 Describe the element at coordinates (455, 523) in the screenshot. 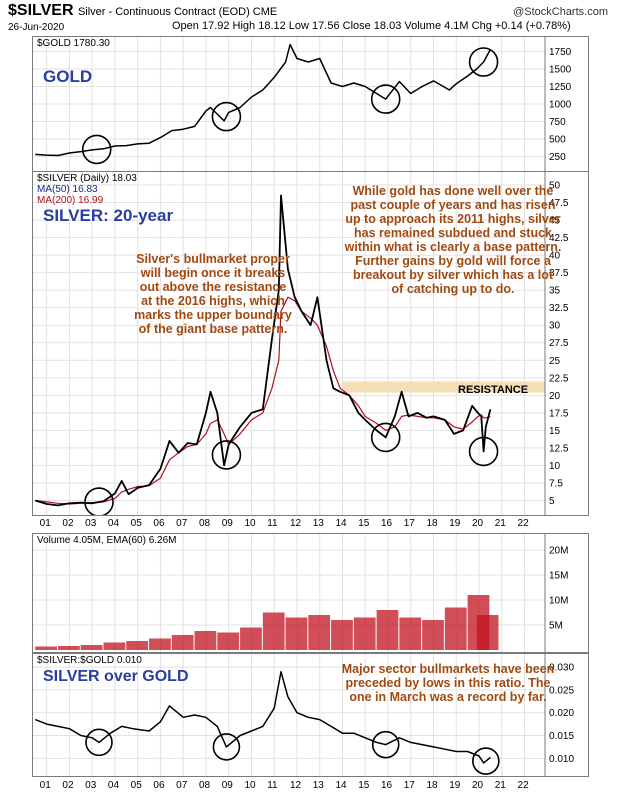

I see `x-tick-label: 19` at that location.